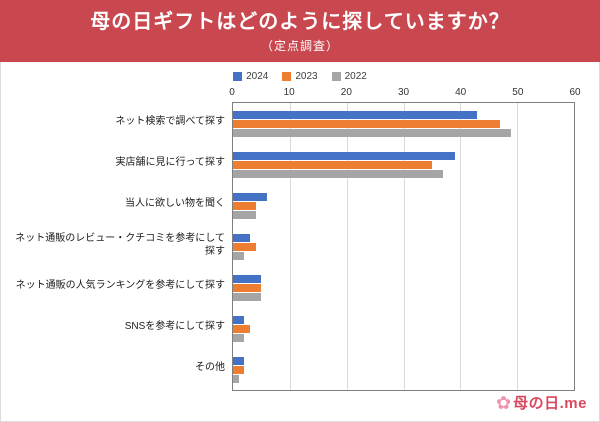 This screenshot has height=422, width=600. I want to click on legend-item-2022: 2022, so click(349, 76).